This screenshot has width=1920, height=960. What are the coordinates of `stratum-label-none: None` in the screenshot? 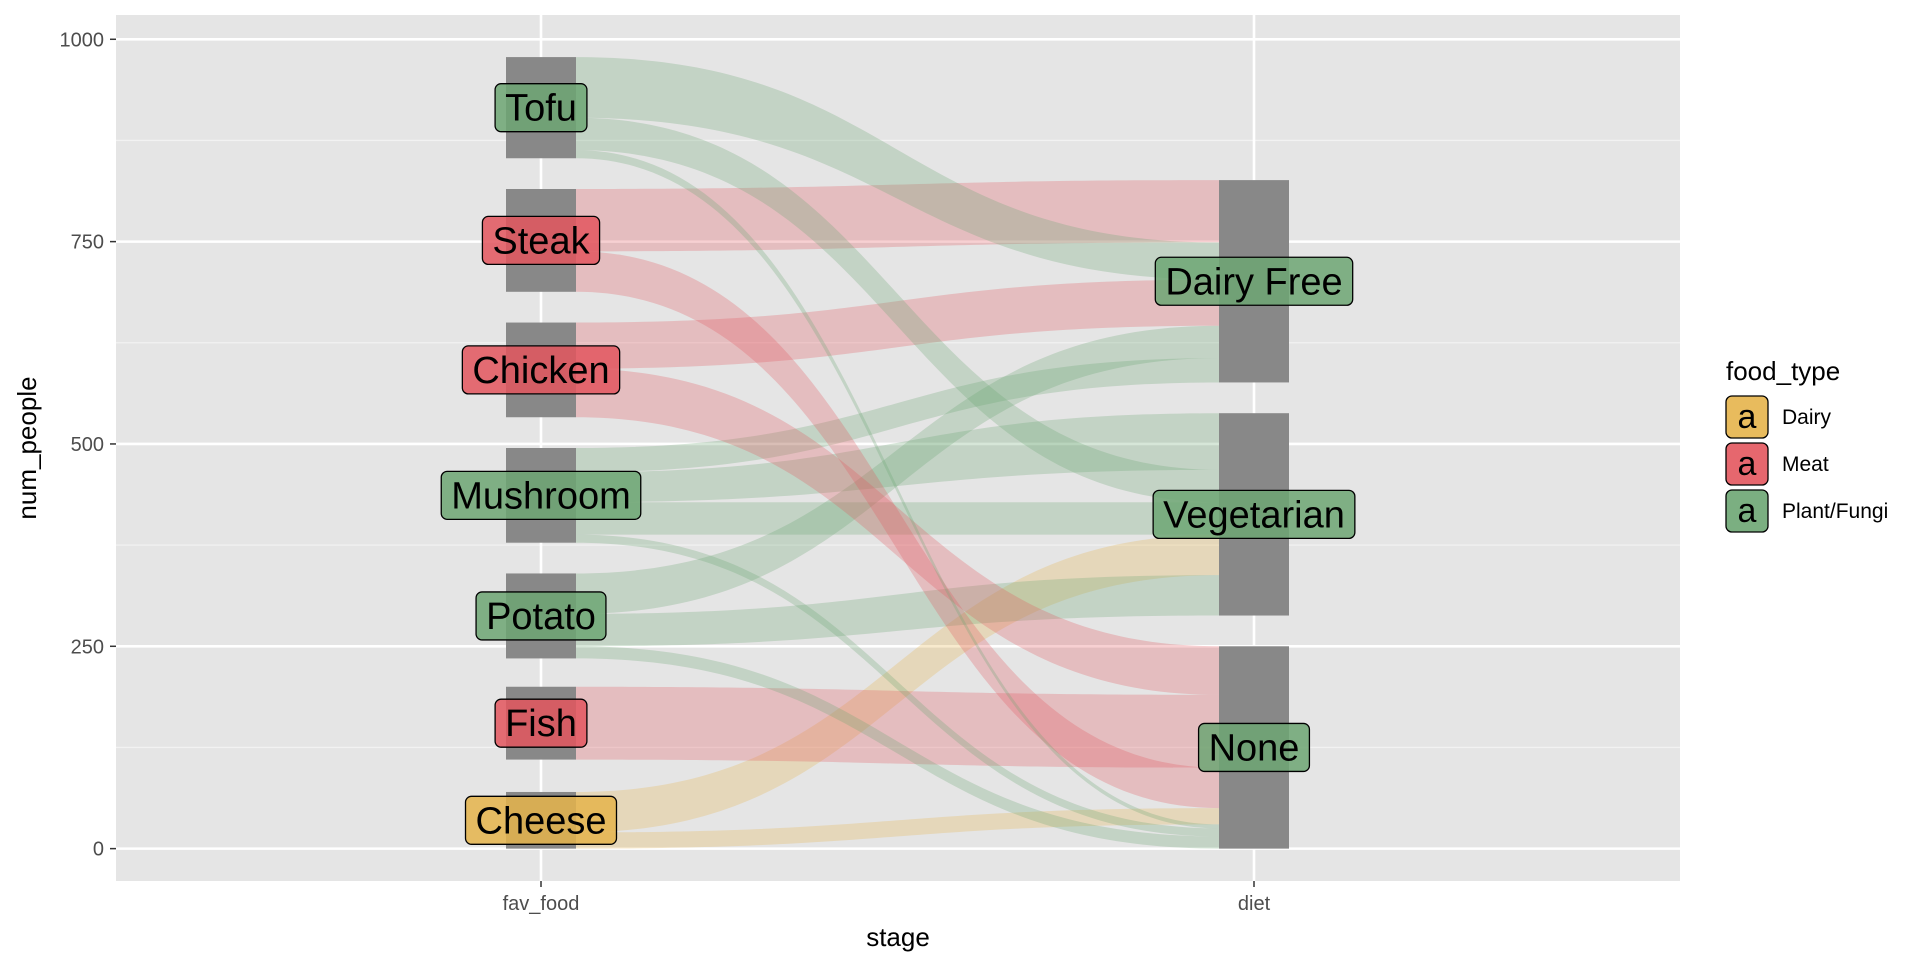 It's located at (1254, 747).